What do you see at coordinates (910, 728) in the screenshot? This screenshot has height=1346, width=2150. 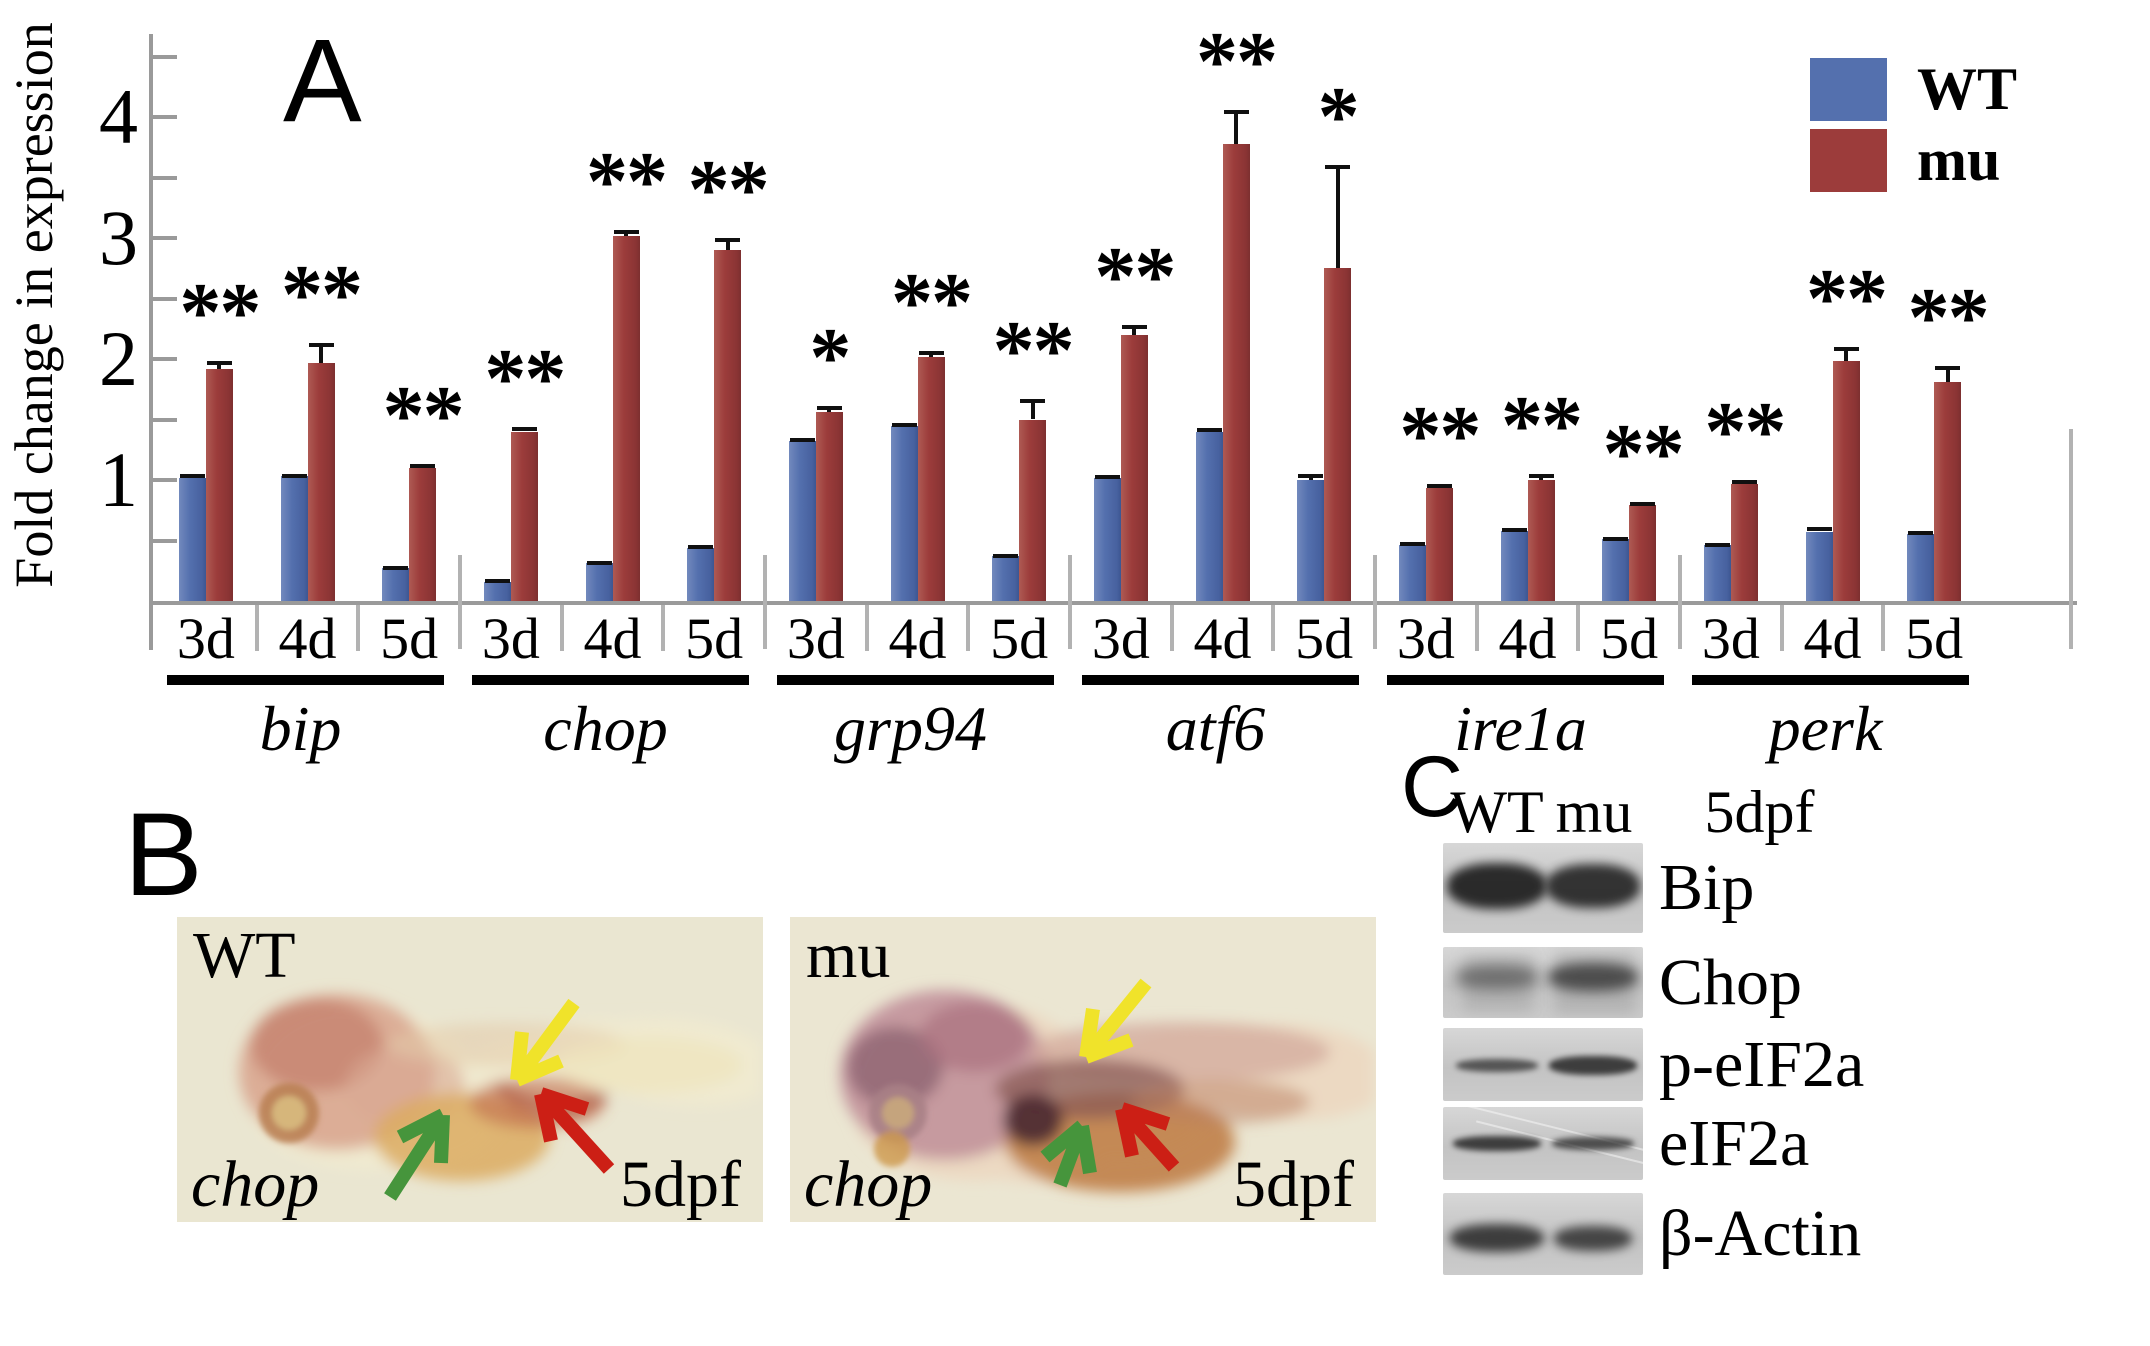 I see `gene-group-label: grp94` at bounding box center [910, 728].